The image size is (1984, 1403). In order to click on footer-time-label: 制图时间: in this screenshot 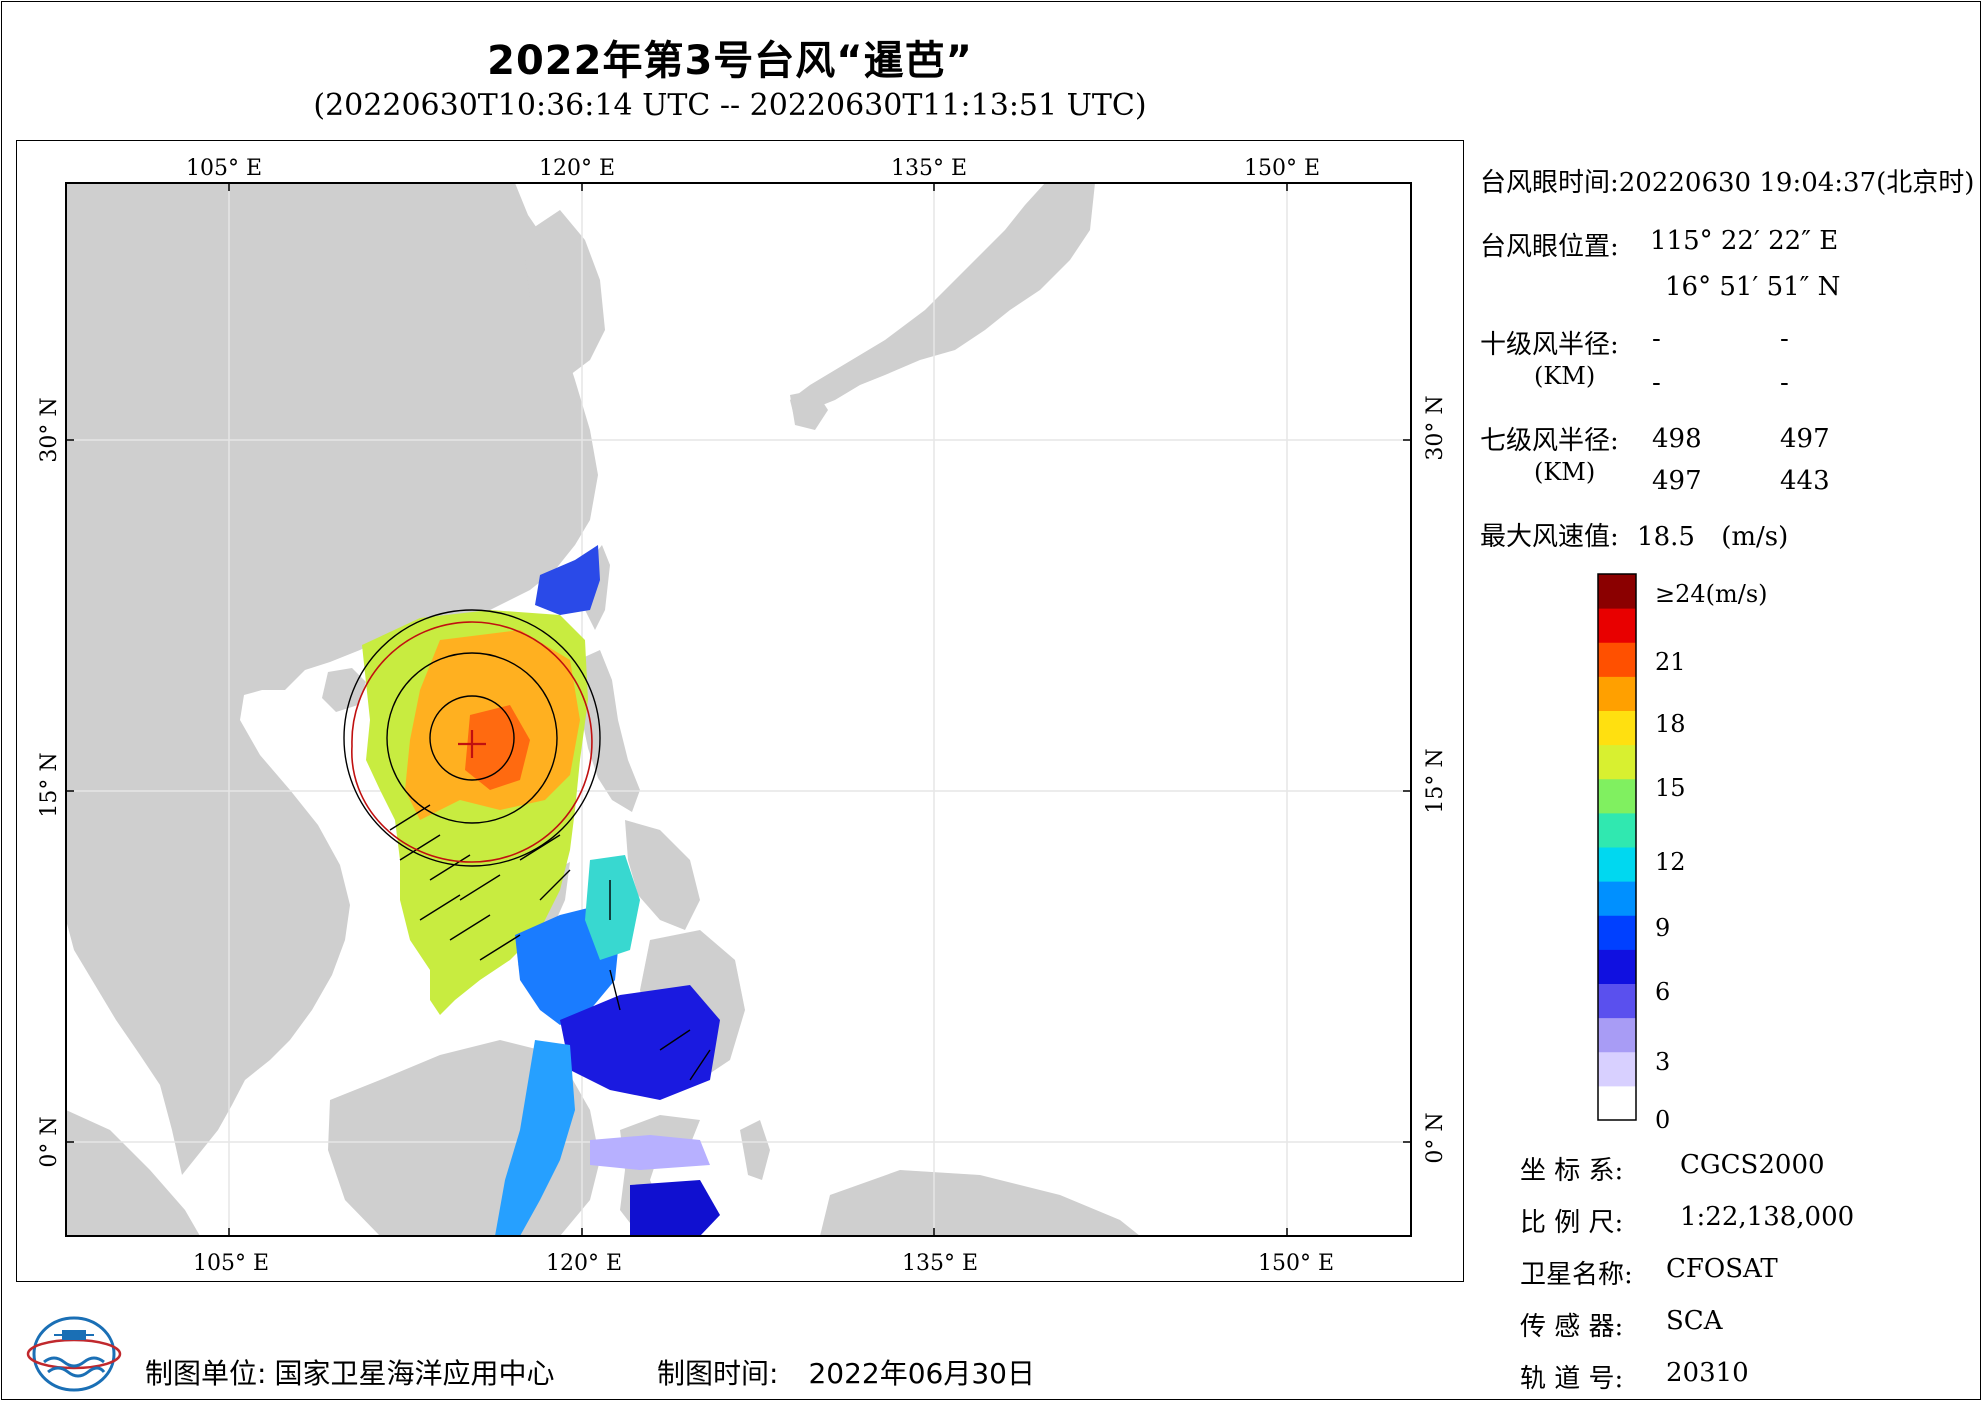, I will do `click(718, 1373)`.